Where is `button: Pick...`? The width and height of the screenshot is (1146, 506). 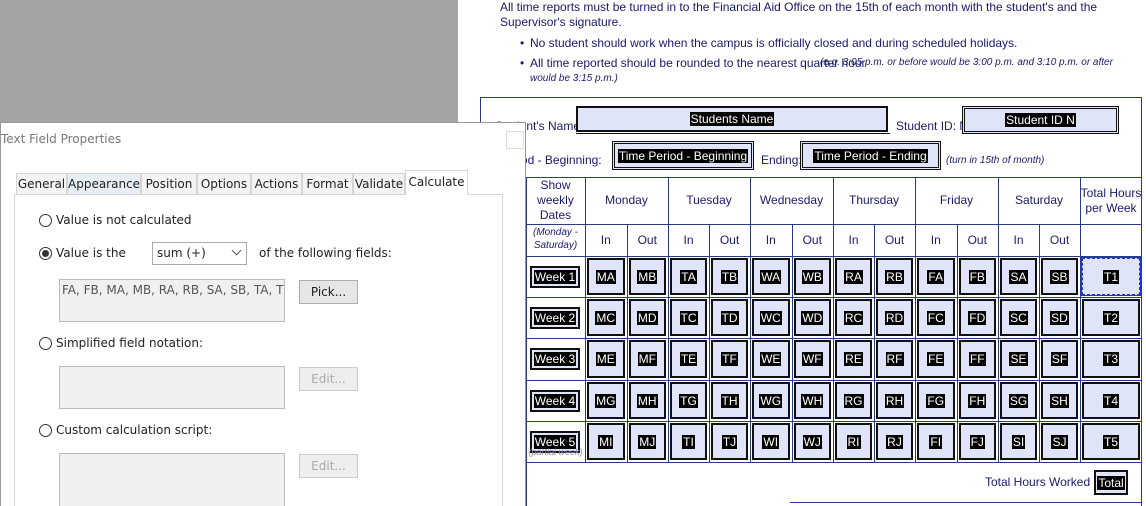
button: Pick... is located at coordinates (328, 292).